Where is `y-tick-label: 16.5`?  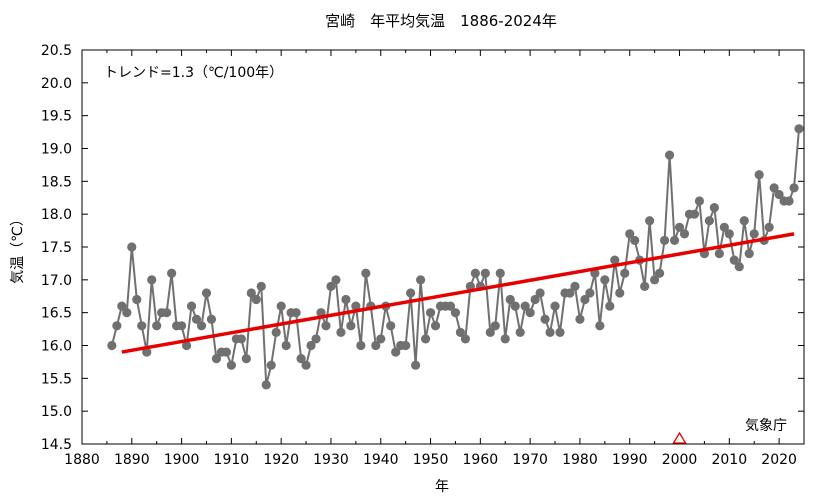 y-tick-label: 16.5 is located at coordinates (56, 314).